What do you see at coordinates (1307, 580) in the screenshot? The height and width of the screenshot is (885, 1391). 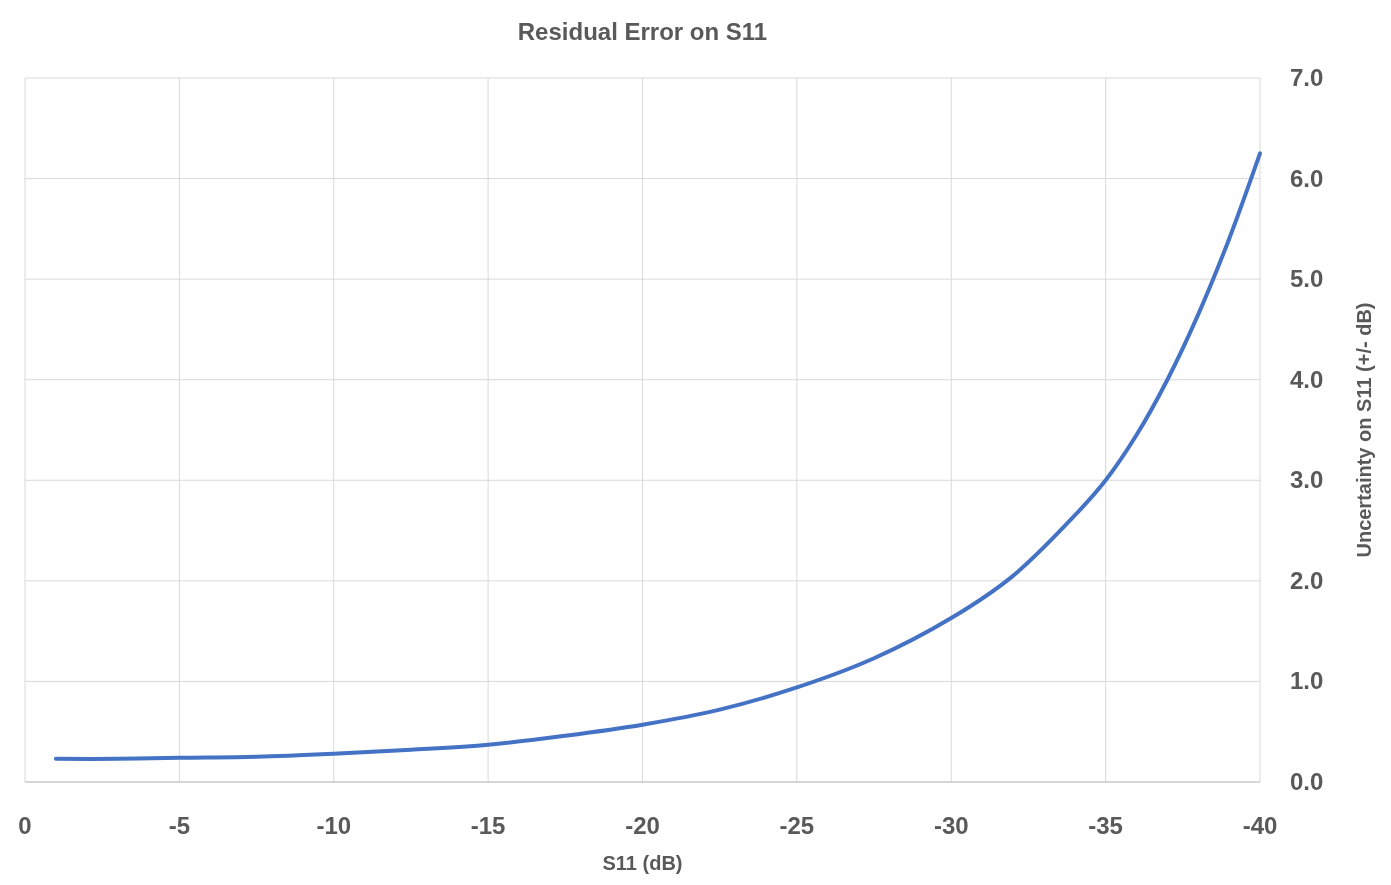 I see `y-tick-label: 2.0` at bounding box center [1307, 580].